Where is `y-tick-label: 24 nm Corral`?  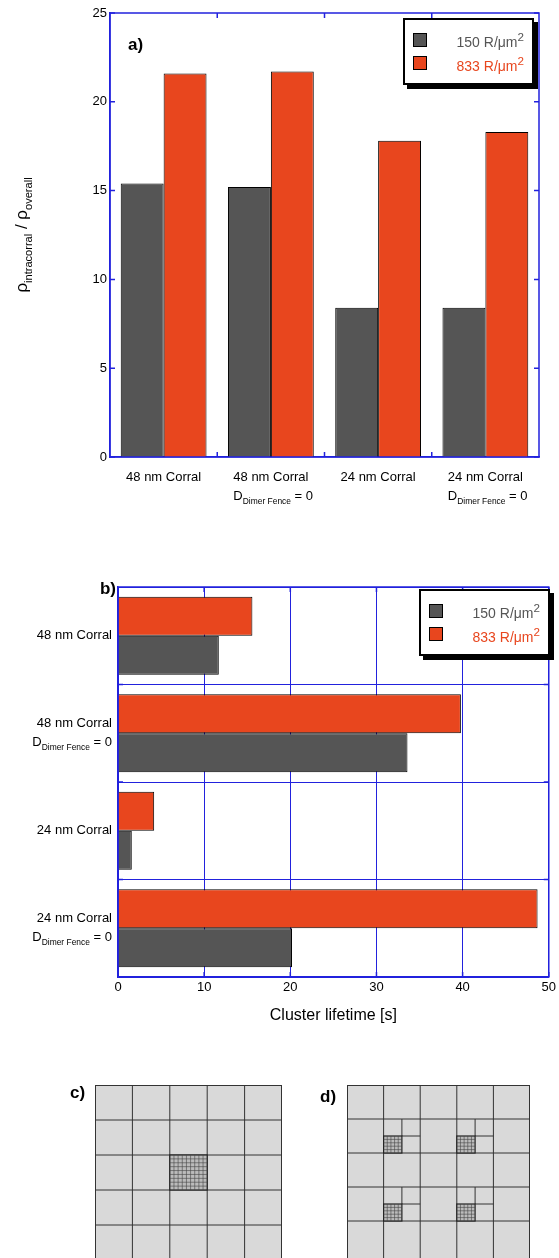 y-tick-label: 24 nm Corral is located at coordinates (74, 830).